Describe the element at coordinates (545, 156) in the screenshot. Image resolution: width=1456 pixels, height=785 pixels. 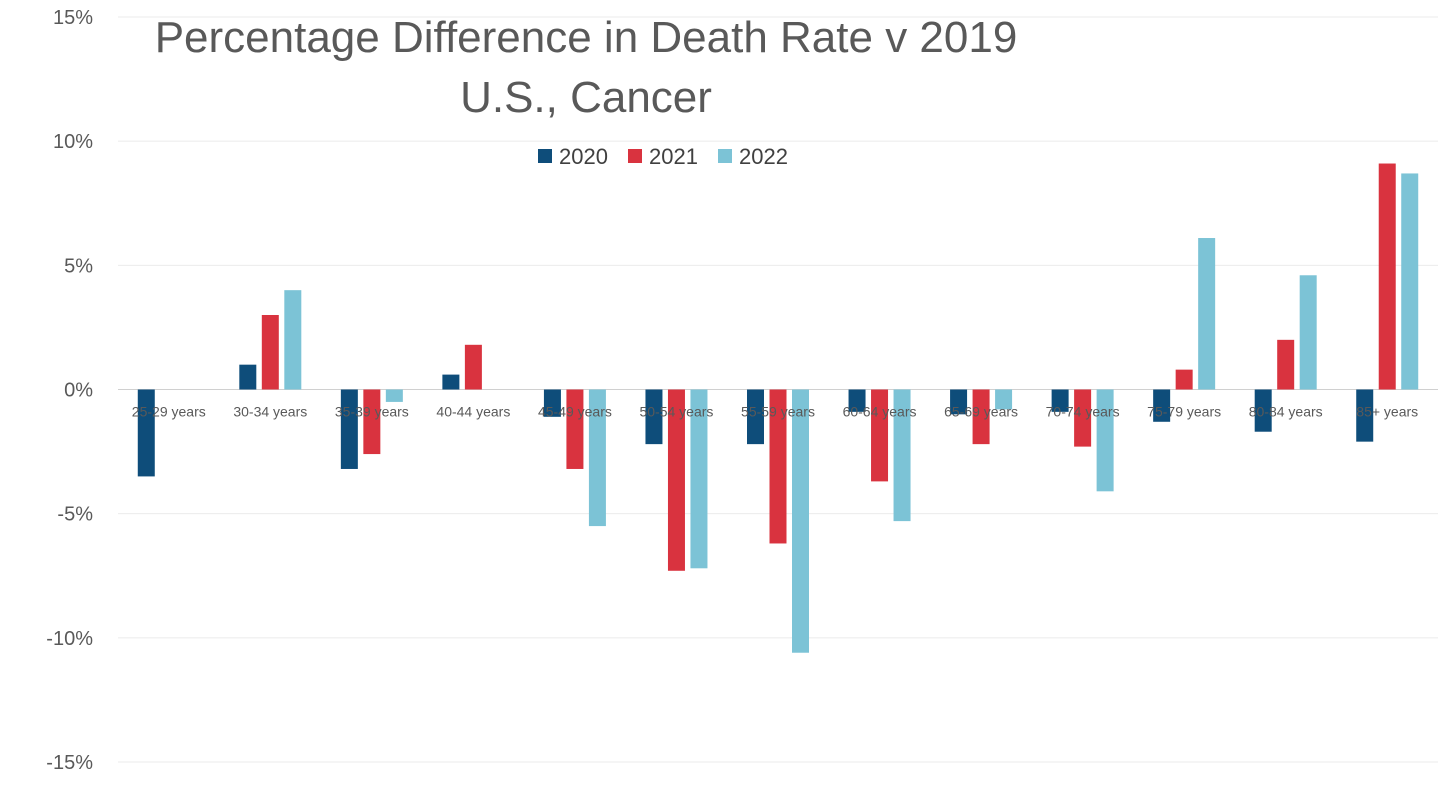
I see `legend-swatch-2020` at that location.